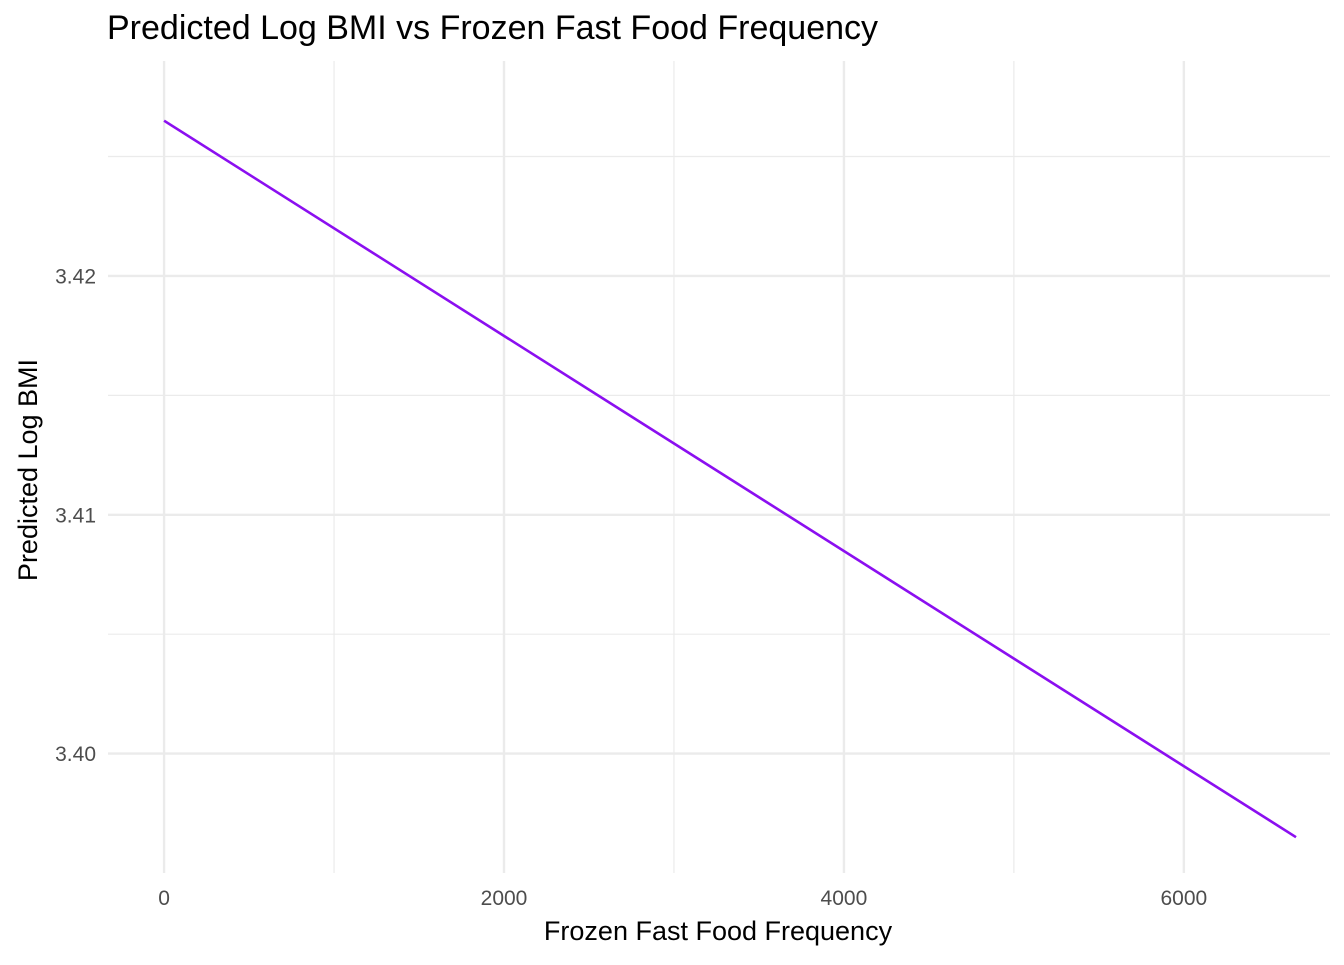 This screenshot has height=965, width=1344. Describe the element at coordinates (844, 898) in the screenshot. I see `x-tick-label: 4000` at that location.